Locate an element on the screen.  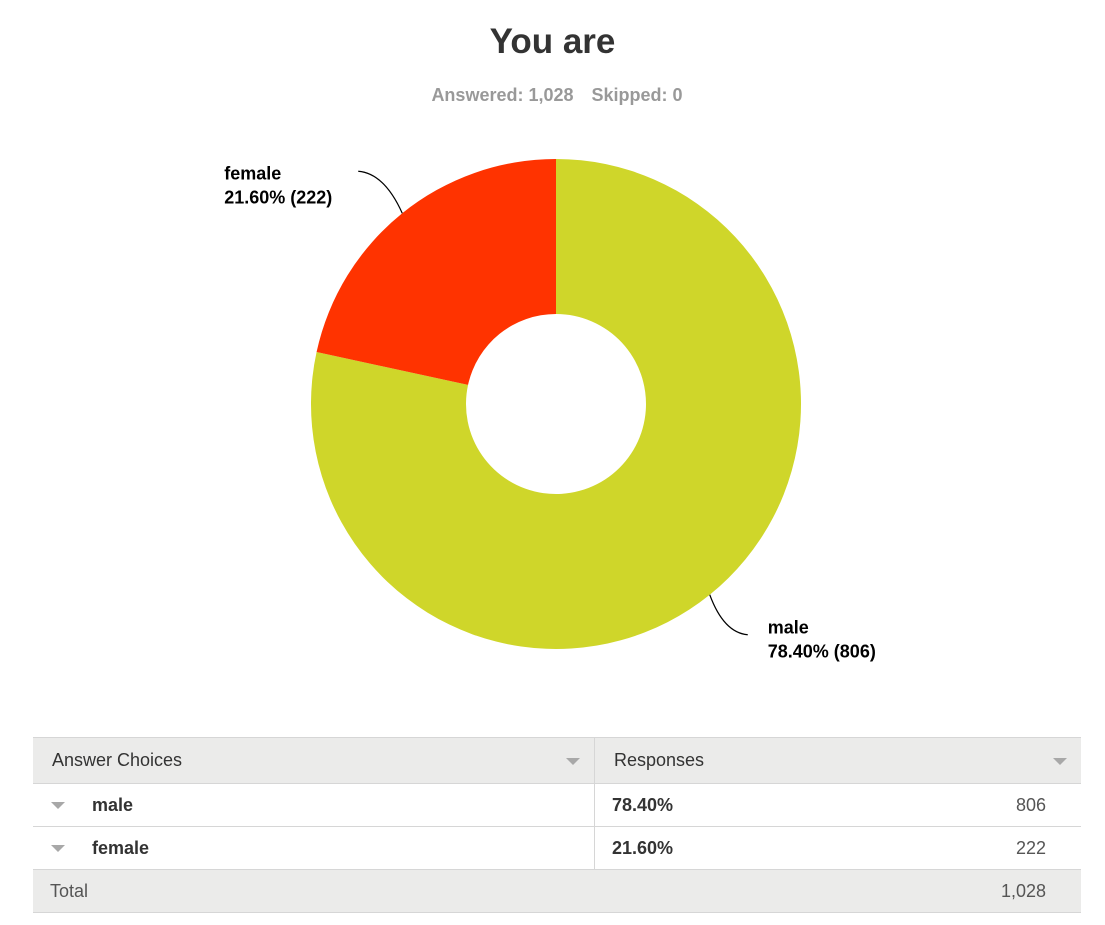
total-count-cell: 1,028 is located at coordinates (838, 891).